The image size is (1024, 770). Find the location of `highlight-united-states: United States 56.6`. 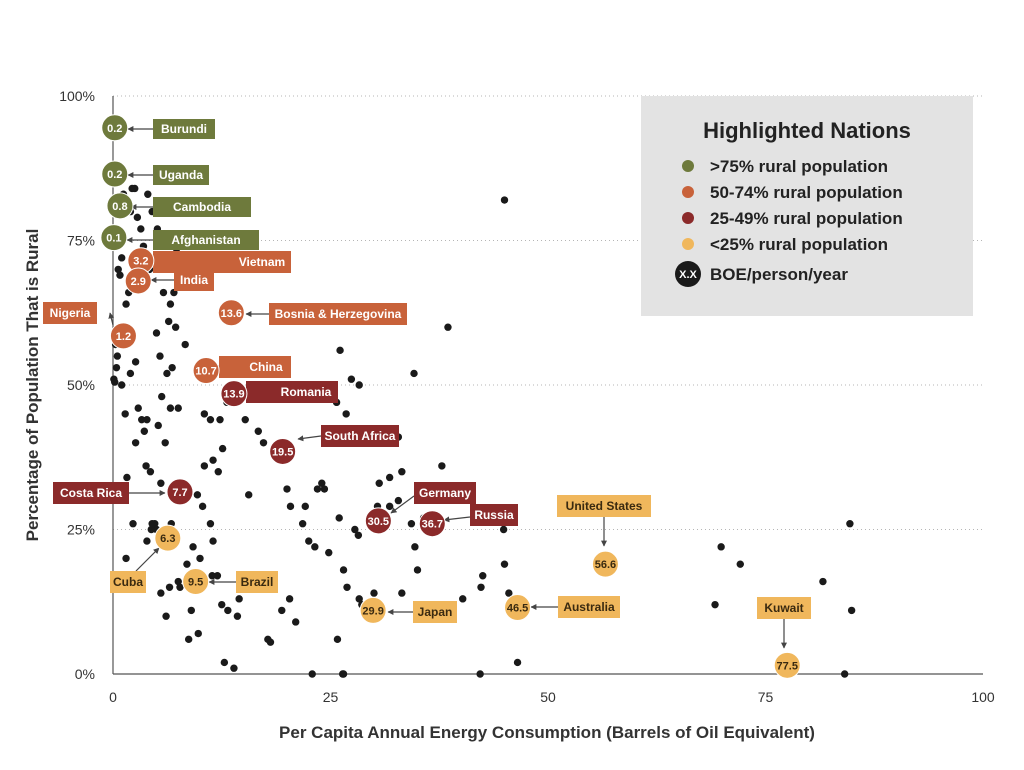

highlight-united-states: United States 56.6 is located at coordinates (604, 536).